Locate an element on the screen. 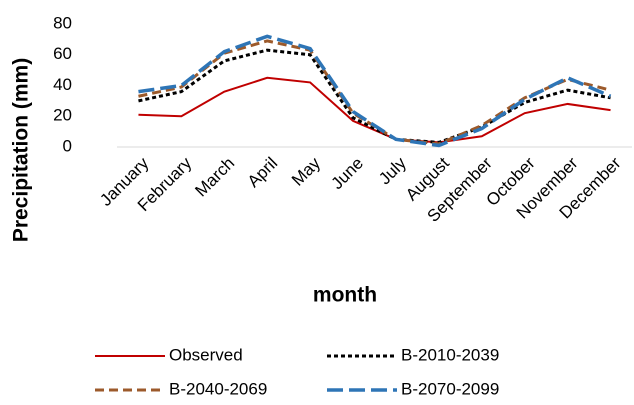 Image resolution: width=634 pixels, height=405 pixels. legend-label: B-2010-2039 is located at coordinates (450, 354).